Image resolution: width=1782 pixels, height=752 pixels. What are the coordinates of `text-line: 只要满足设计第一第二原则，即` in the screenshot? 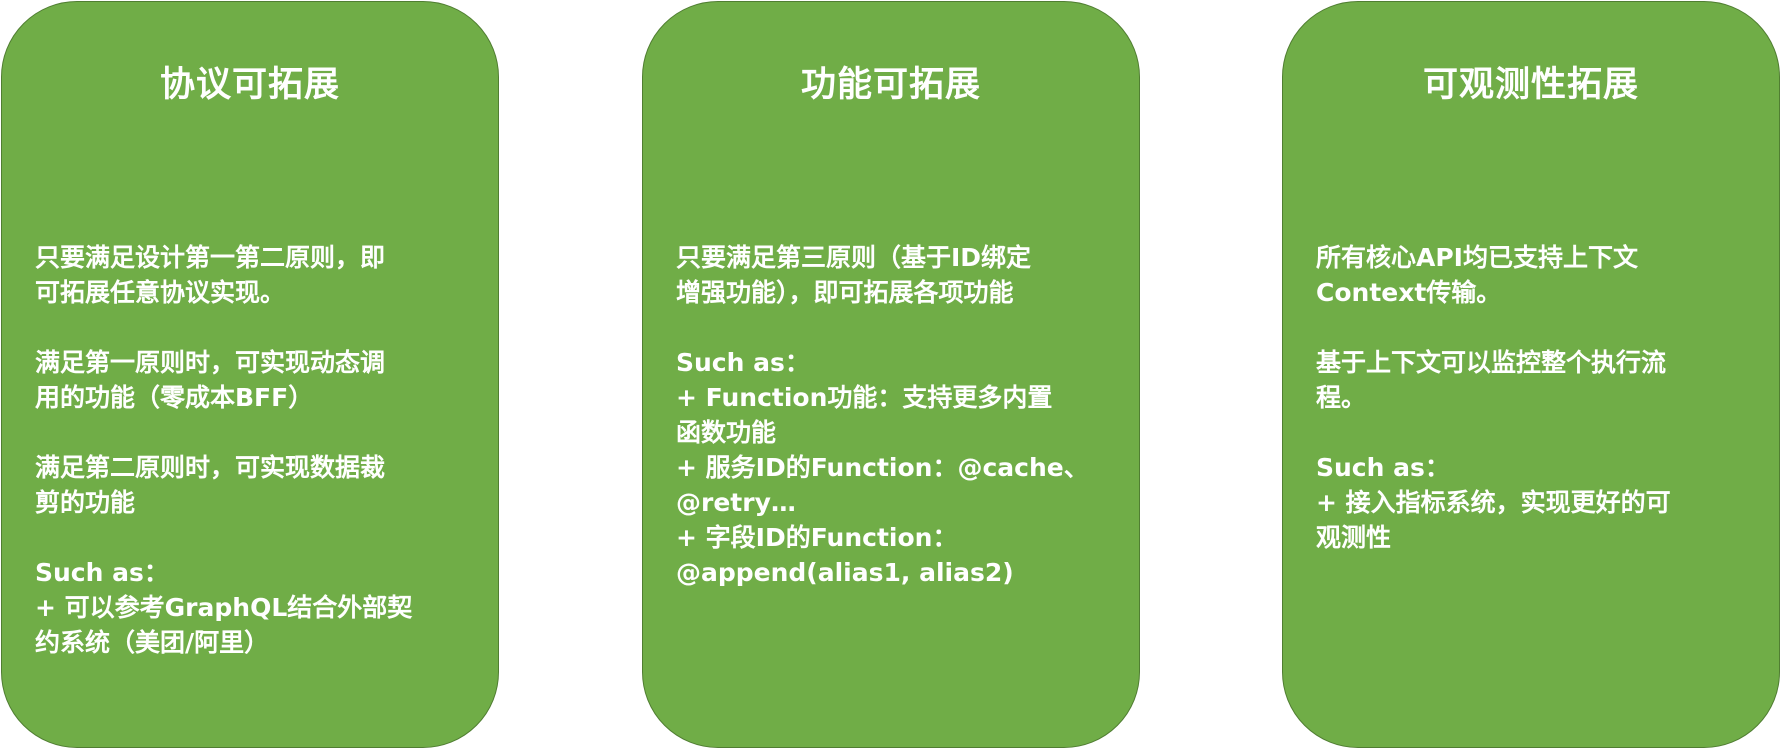 It's located at (210, 257).